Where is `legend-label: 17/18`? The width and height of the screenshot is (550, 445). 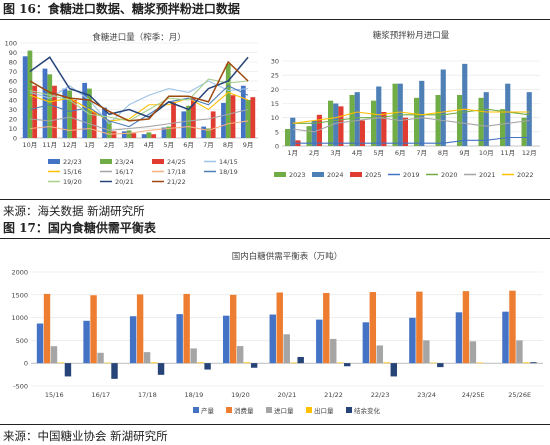
legend-label: 17/18 is located at coordinates (176, 172).